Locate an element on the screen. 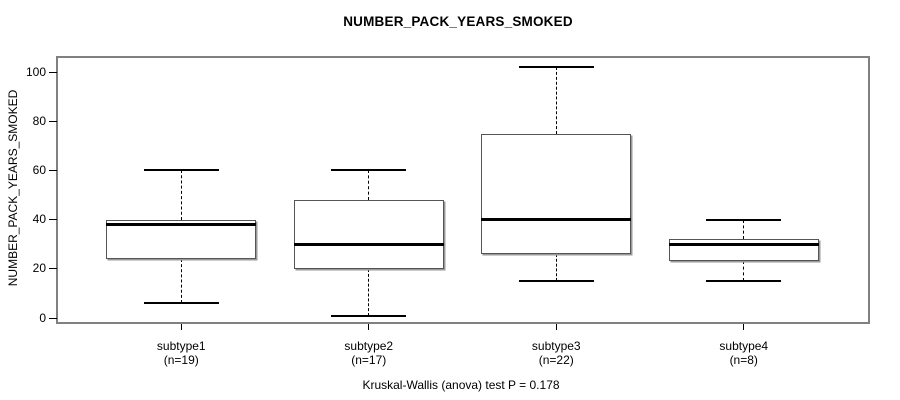  iqr-box-subtype3 is located at coordinates (556, 194).